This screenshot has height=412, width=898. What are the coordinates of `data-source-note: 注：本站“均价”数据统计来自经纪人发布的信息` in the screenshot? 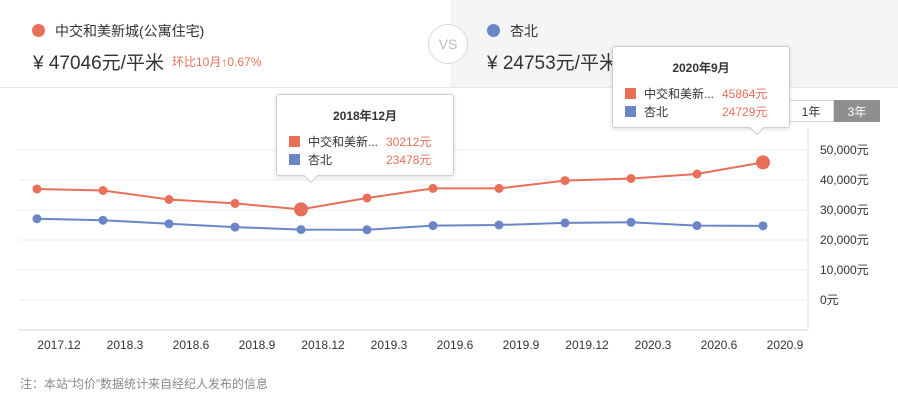 It's located at (144, 384).